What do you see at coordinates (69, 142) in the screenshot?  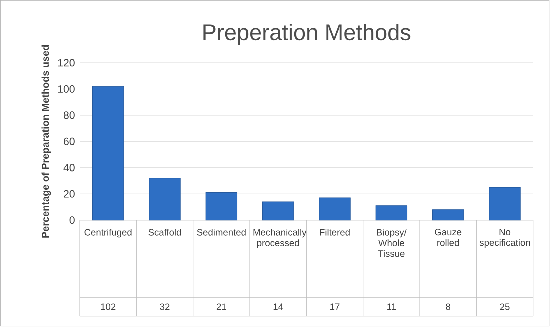 I see `y-tick-label: 60` at bounding box center [69, 142].